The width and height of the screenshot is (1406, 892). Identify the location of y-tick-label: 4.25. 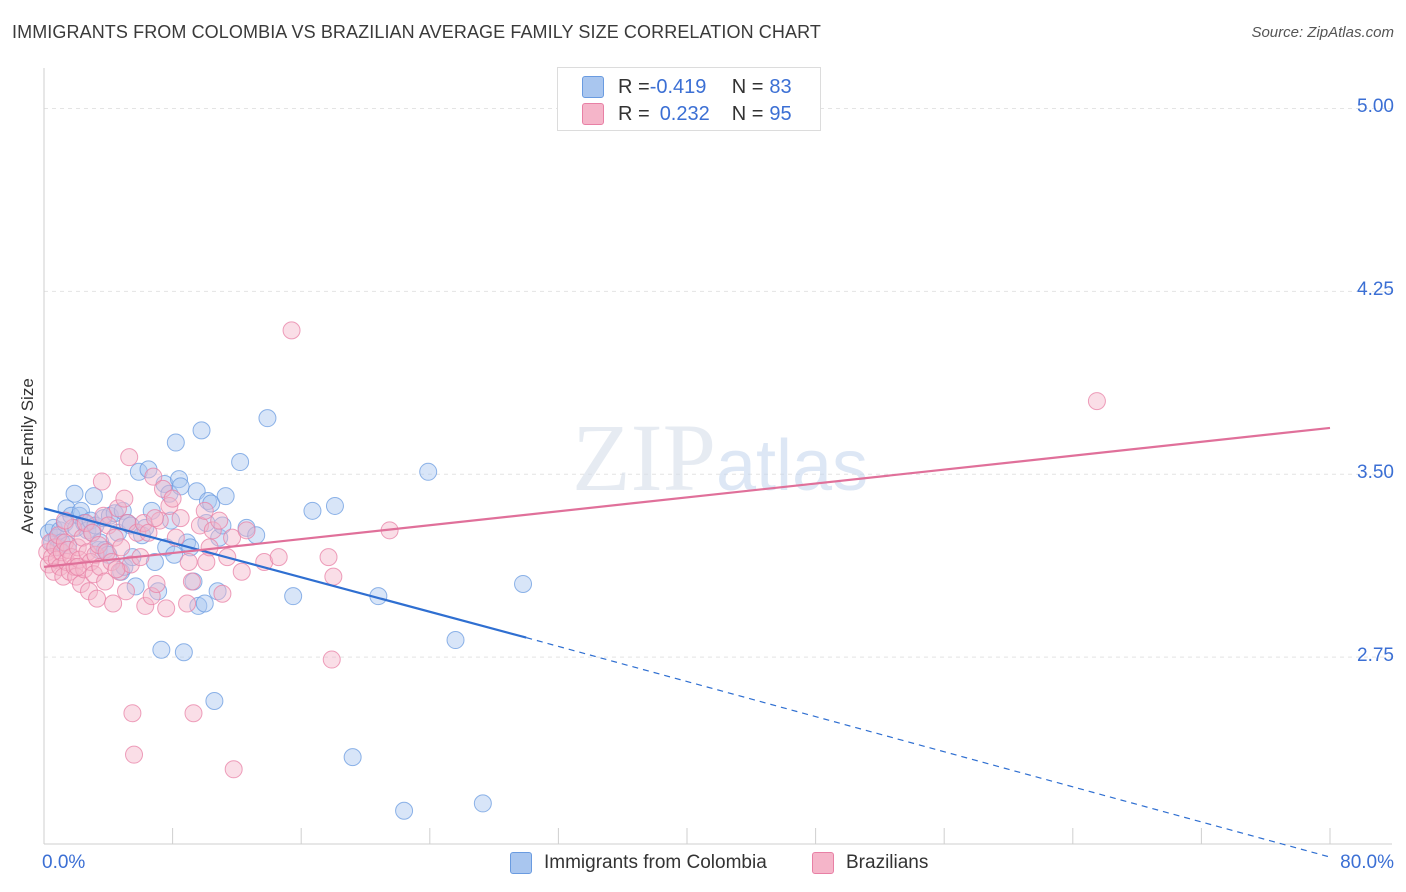
(1375, 290).